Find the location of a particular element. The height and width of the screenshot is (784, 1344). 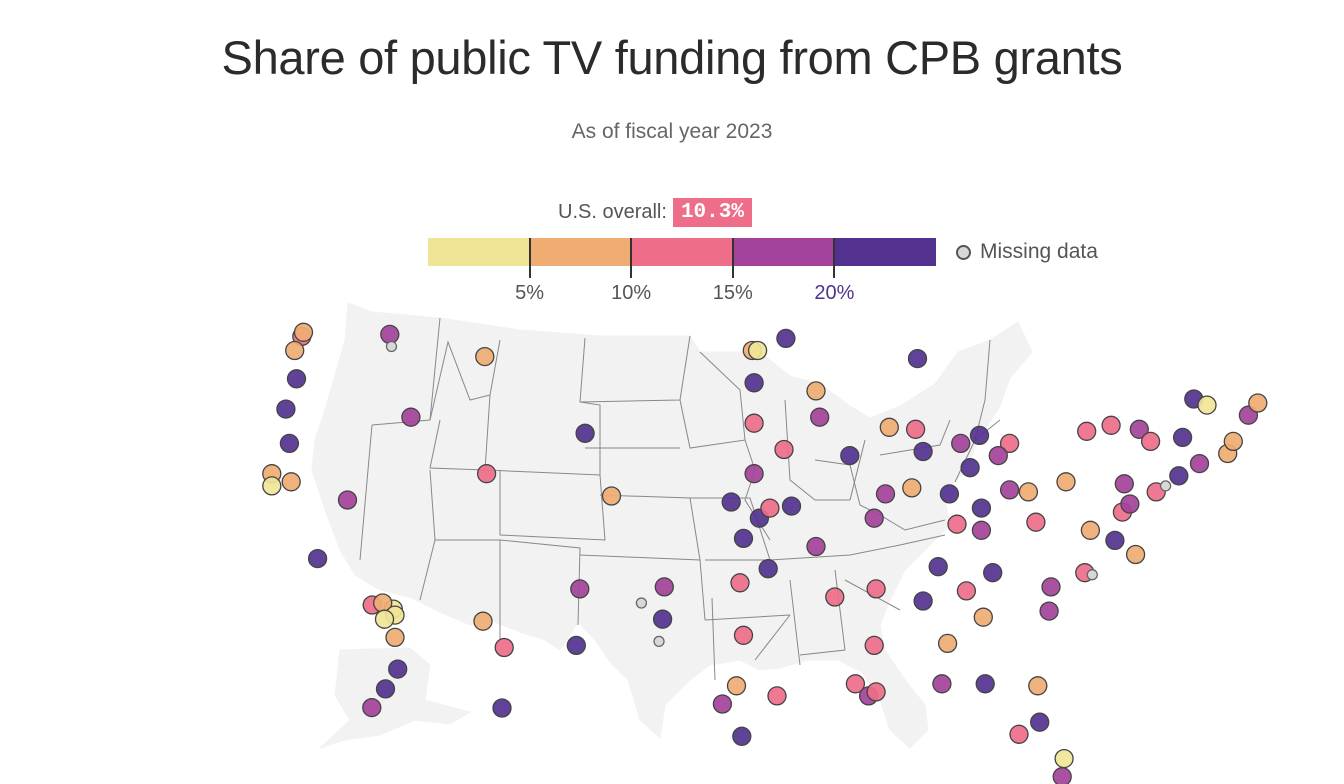

us-overall-value: 10.3% is located at coordinates (712, 212).